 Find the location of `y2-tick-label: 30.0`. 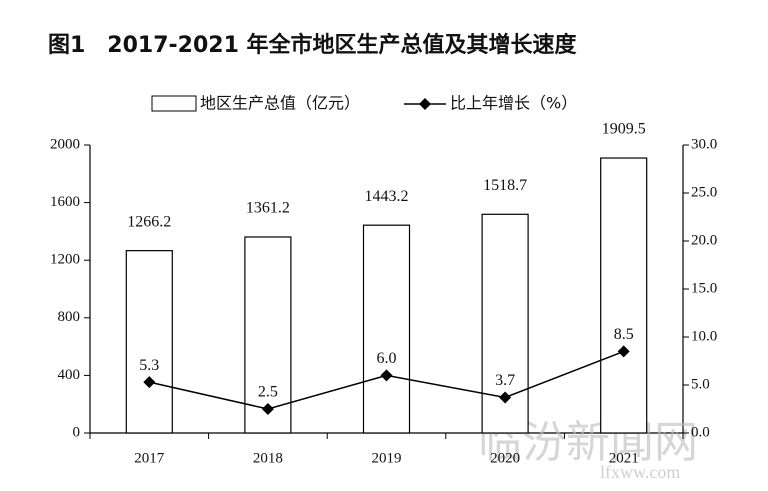

y2-tick-label: 30.0 is located at coordinates (704, 144).